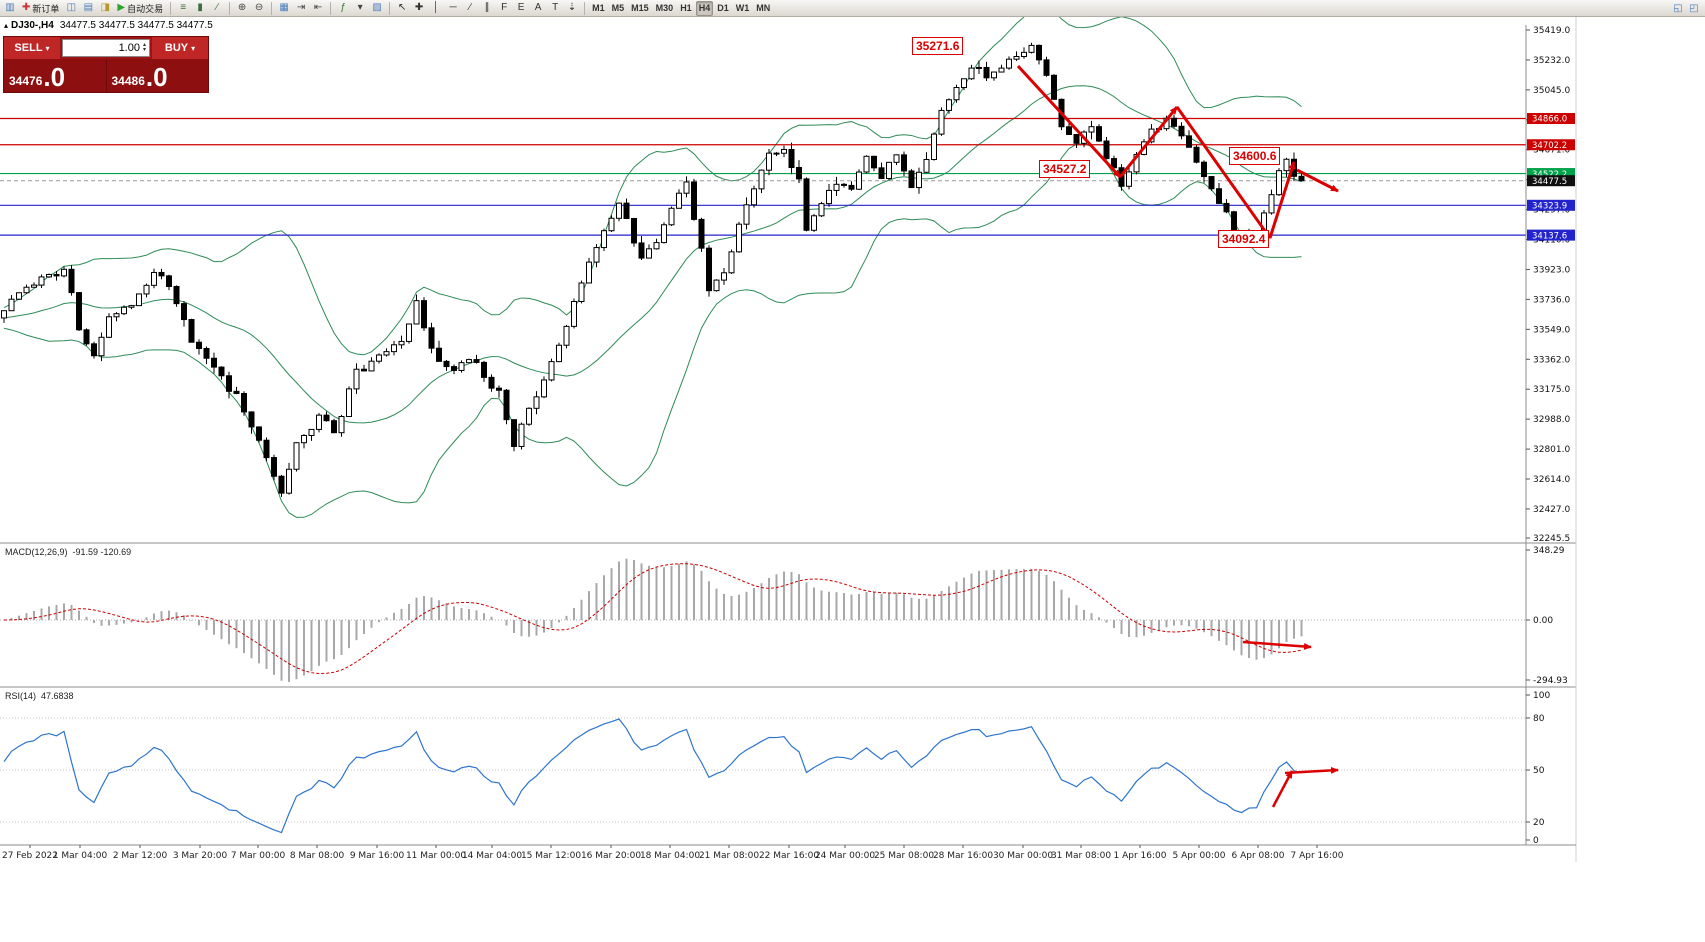 This screenshot has height=942, width=1705. What do you see at coordinates (1539, 719) in the screenshot?
I see `svg-text: 80` at bounding box center [1539, 719].